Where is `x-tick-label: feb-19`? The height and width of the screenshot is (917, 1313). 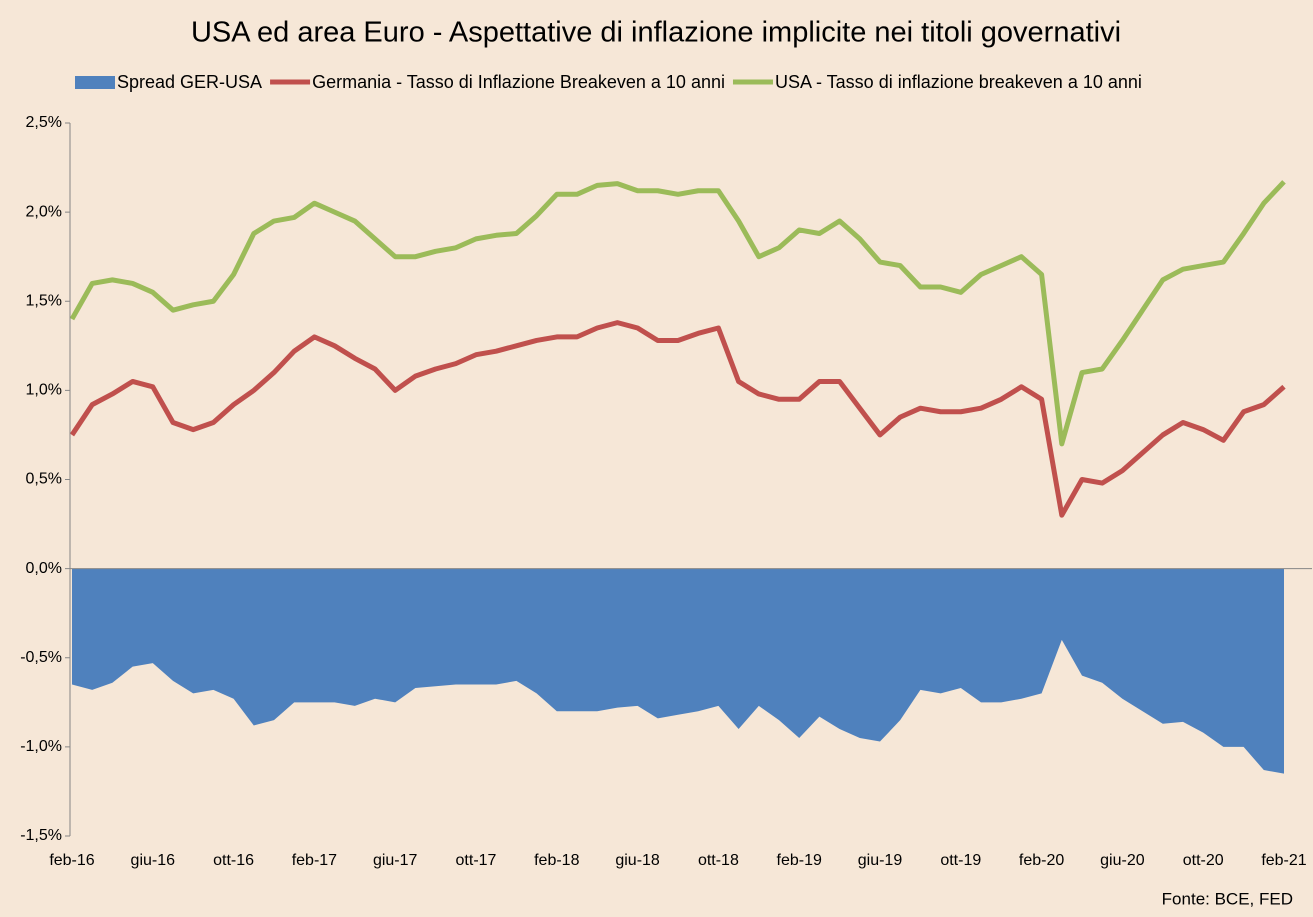
x-tick-label: feb-19 is located at coordinates (799, 860).